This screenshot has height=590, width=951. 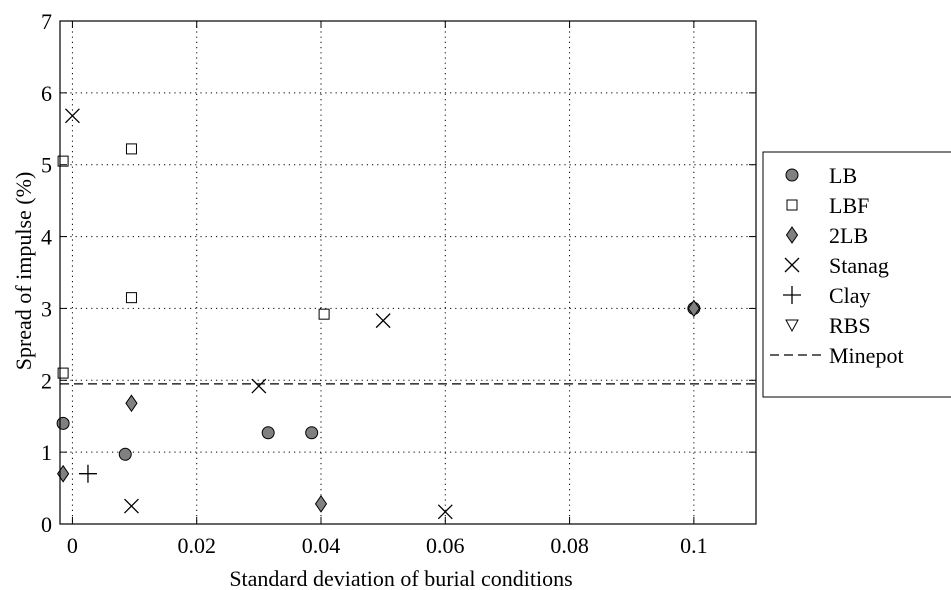 What do you see at coordinates (196, 545) in the screenshot?
I see `x-tick-label: 0.02` at bounding box center [196, 545].